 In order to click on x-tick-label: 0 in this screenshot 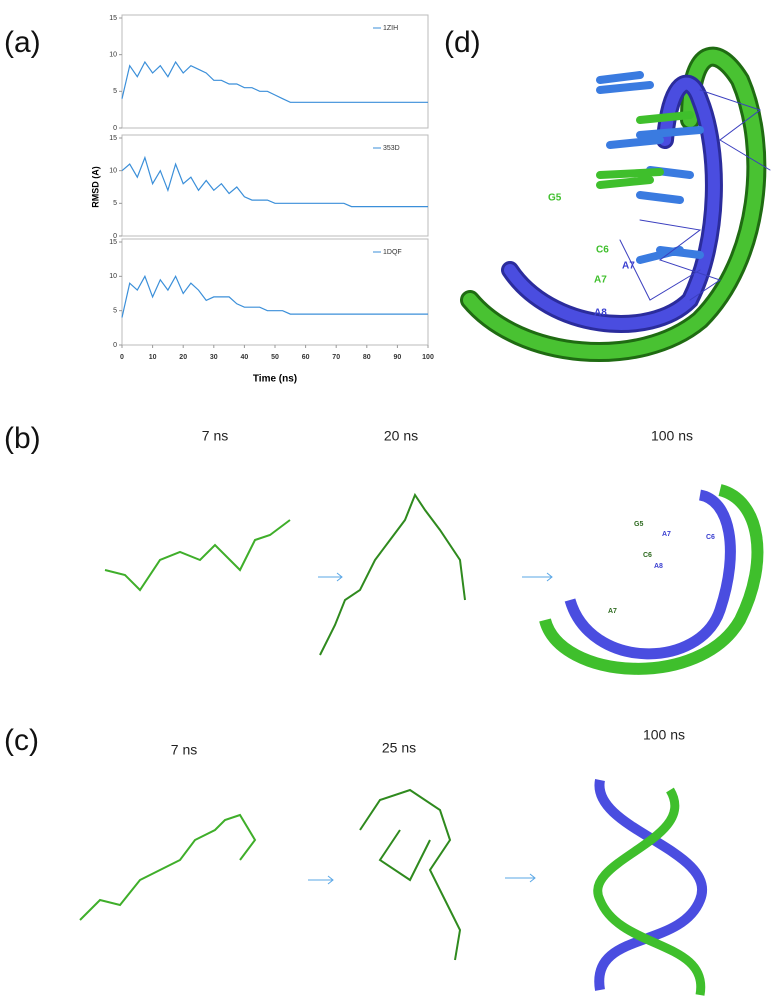, I will do `click(122, 357)`.